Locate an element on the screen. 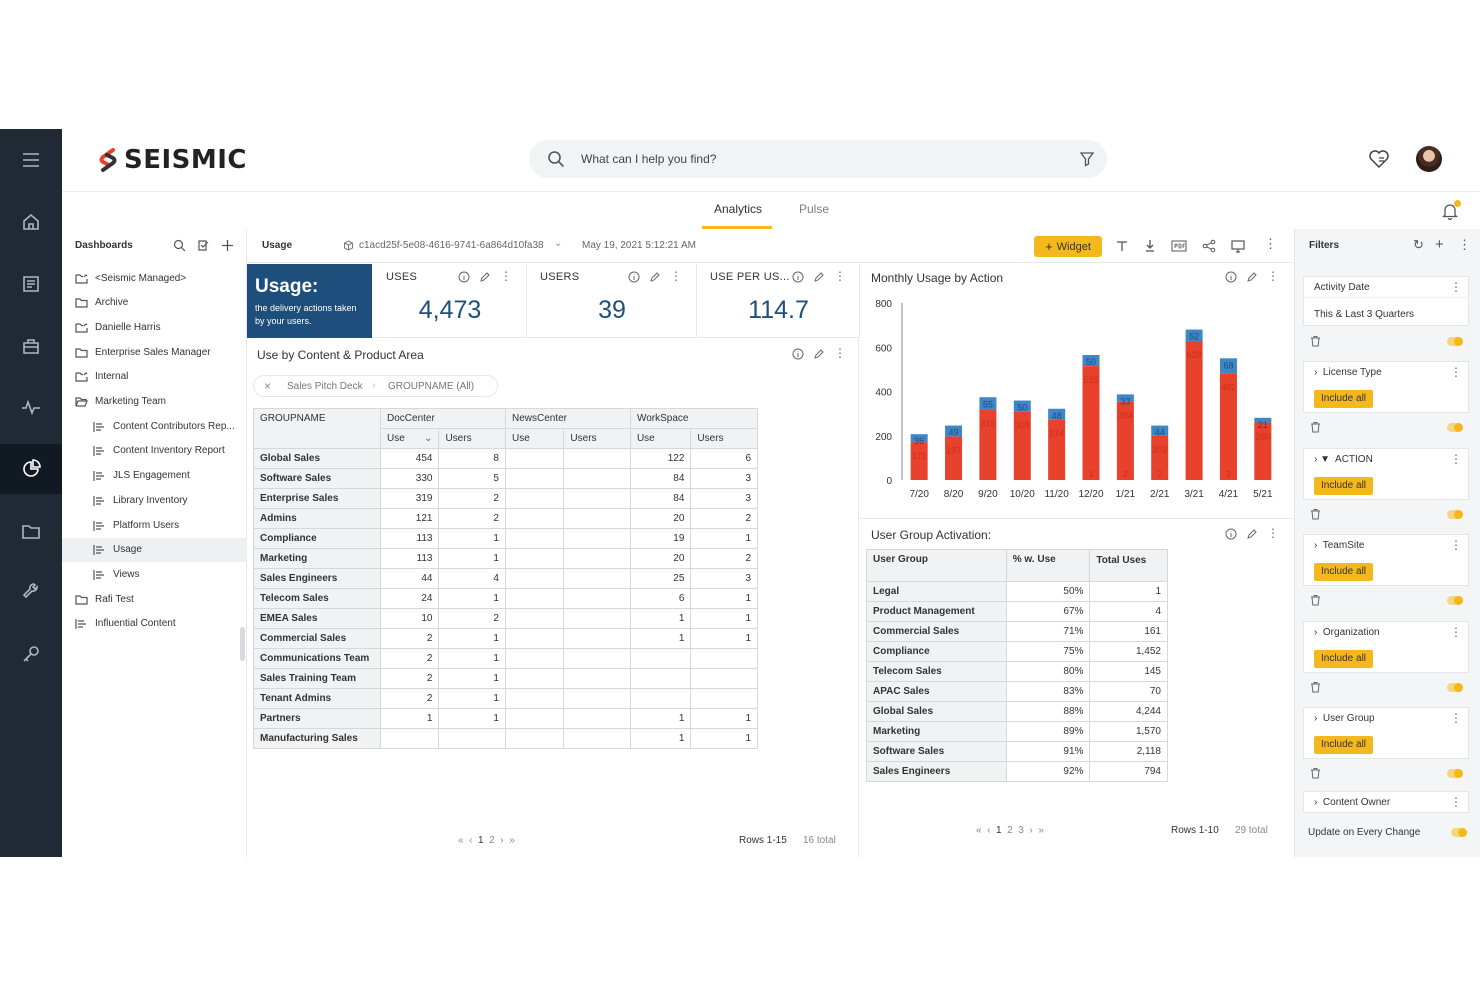 This screenshot has width=1480, height=987. tree-item: Influential Content is located at coordinates (154, 624).